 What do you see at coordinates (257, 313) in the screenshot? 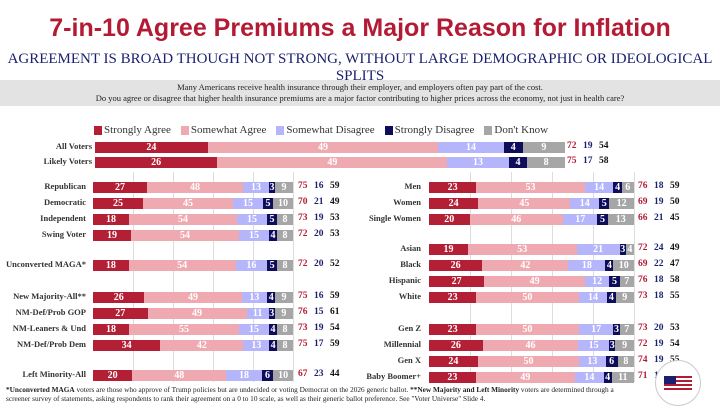
I see `bar-segment-somewhat-disagree: 11` at bounding box center [257, 313].